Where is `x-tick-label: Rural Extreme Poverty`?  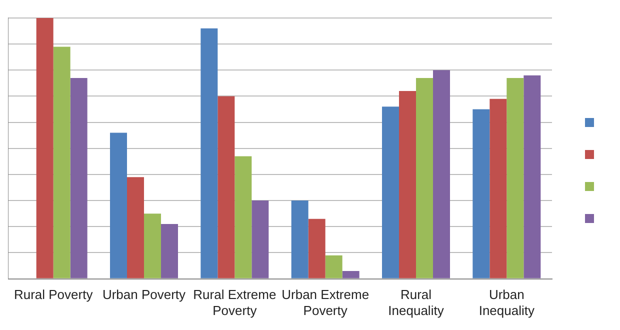
x-tick-label: Rural Extreme Poverty is located at coordinates (234, 302).